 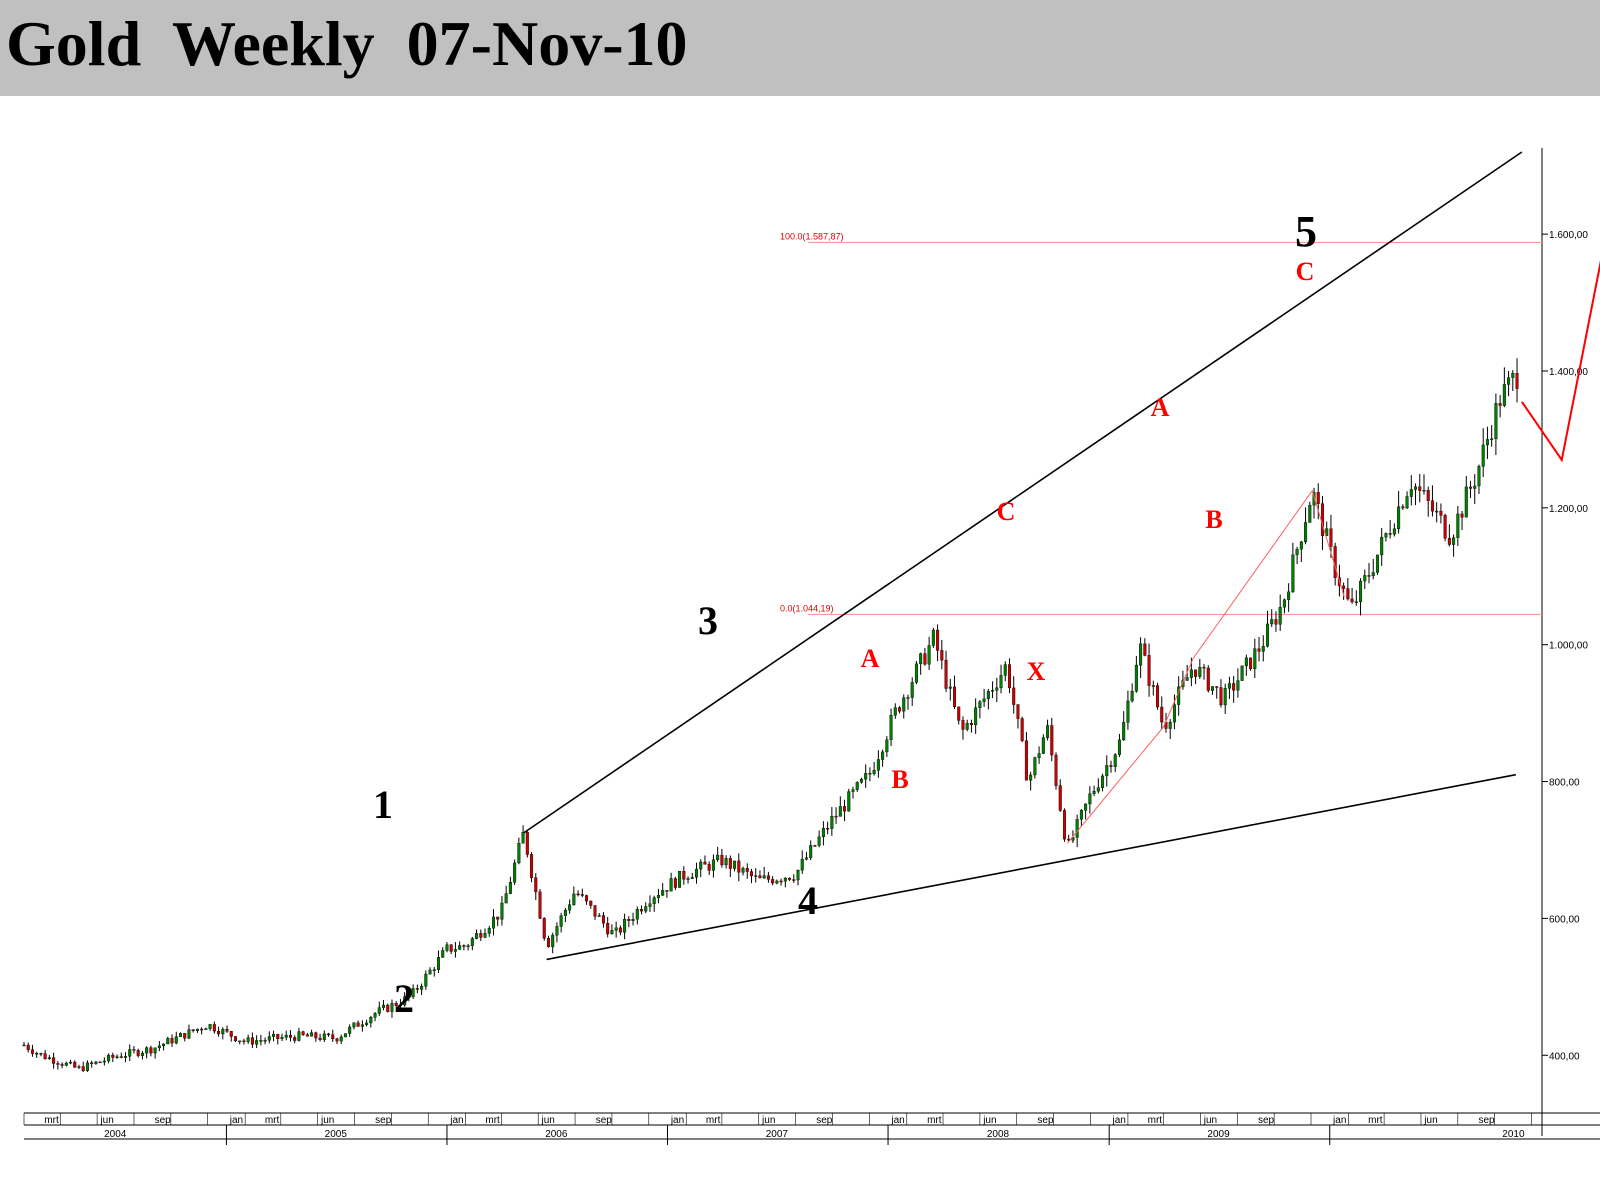 I want to click on wave-label-a: A, so click(x=870, y=658).